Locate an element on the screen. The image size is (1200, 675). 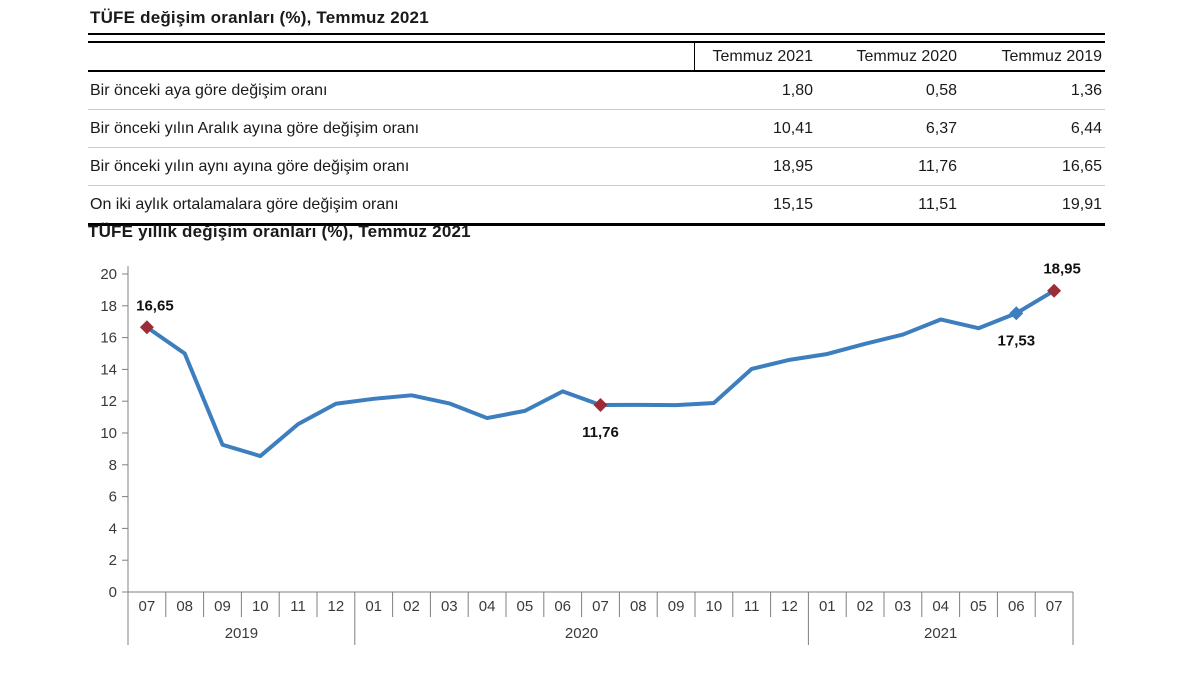
table-header-spacer is located at coordinates (391, 56).